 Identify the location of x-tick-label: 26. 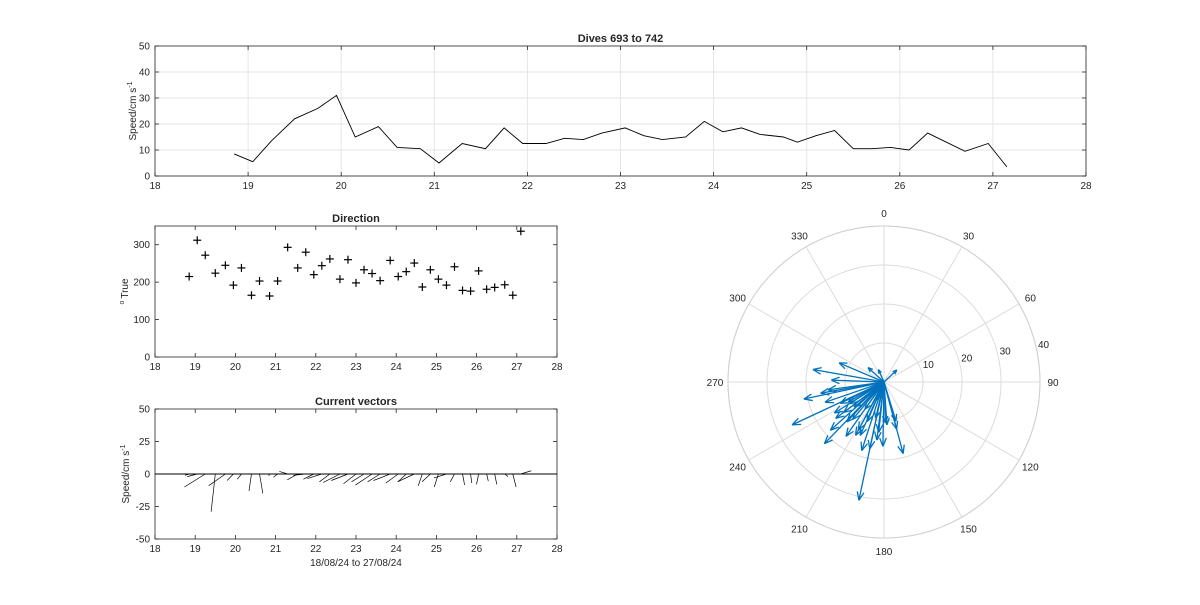
(477, 367).